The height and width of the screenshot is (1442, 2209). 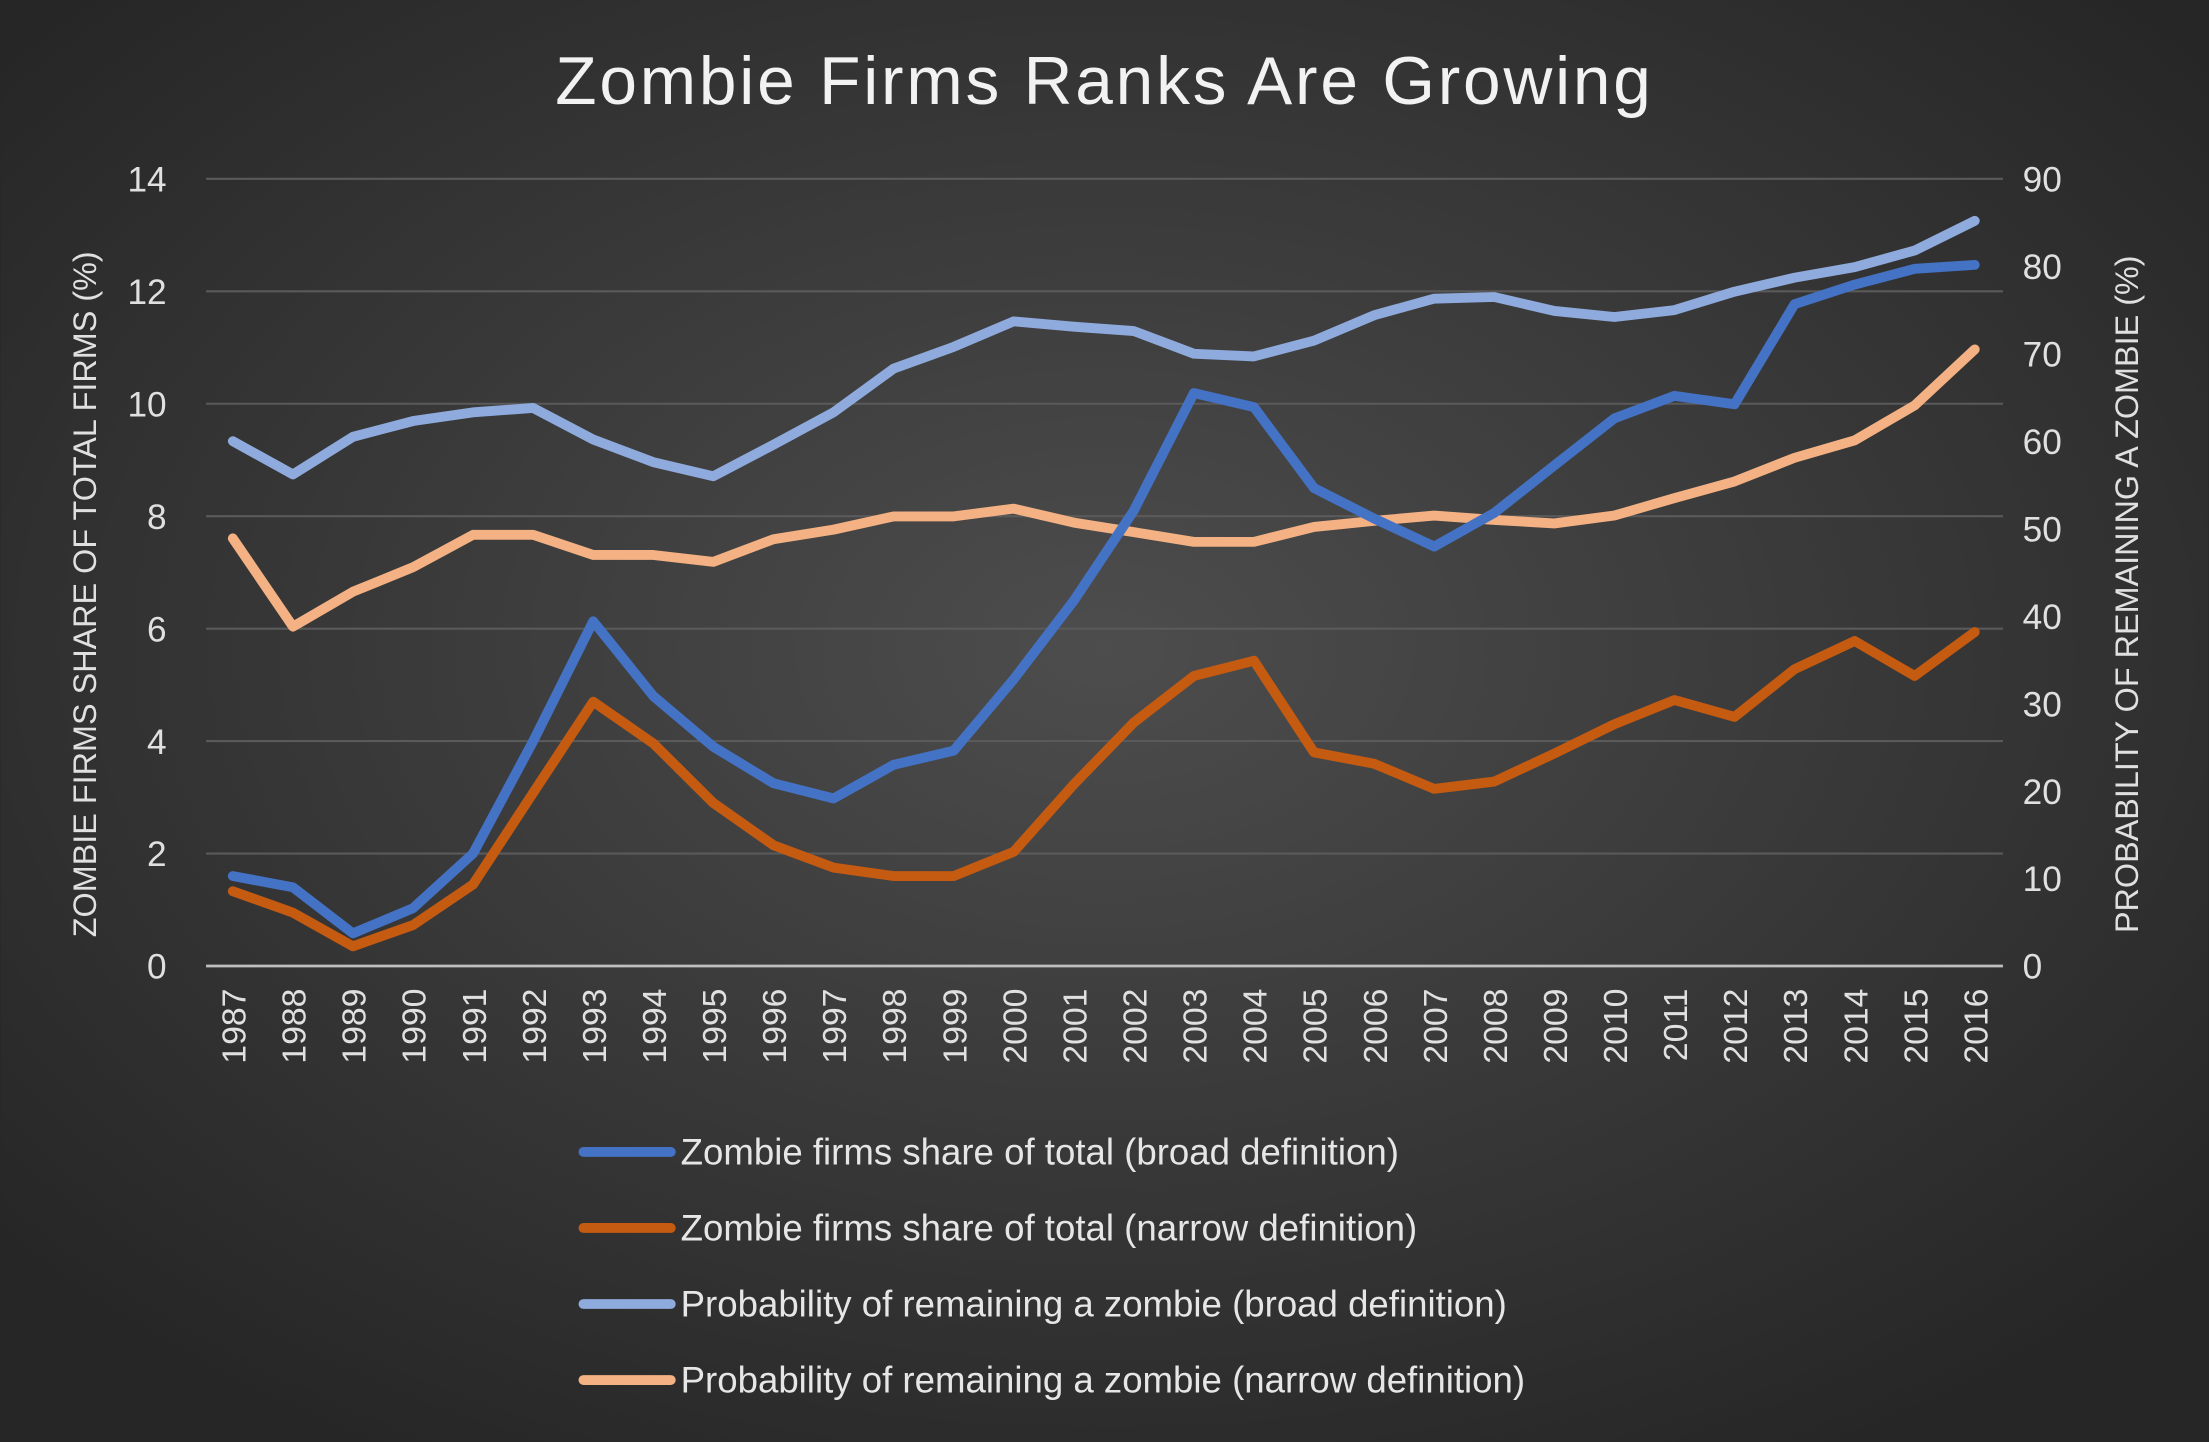 I want to click on x-tick-label: 2000, so click(x=1015, y=1026).